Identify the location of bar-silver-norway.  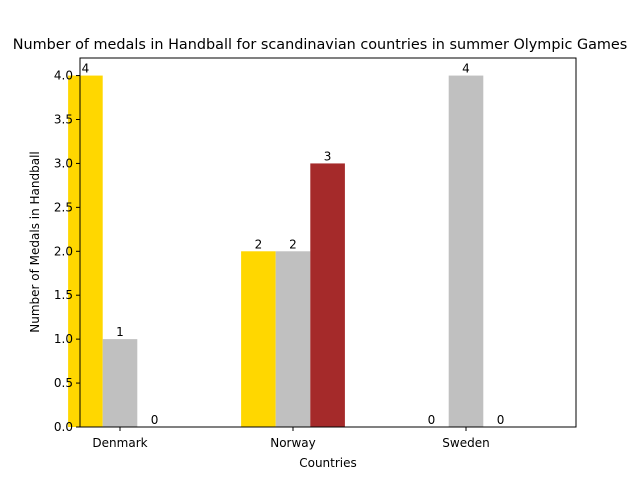
(293, 339).